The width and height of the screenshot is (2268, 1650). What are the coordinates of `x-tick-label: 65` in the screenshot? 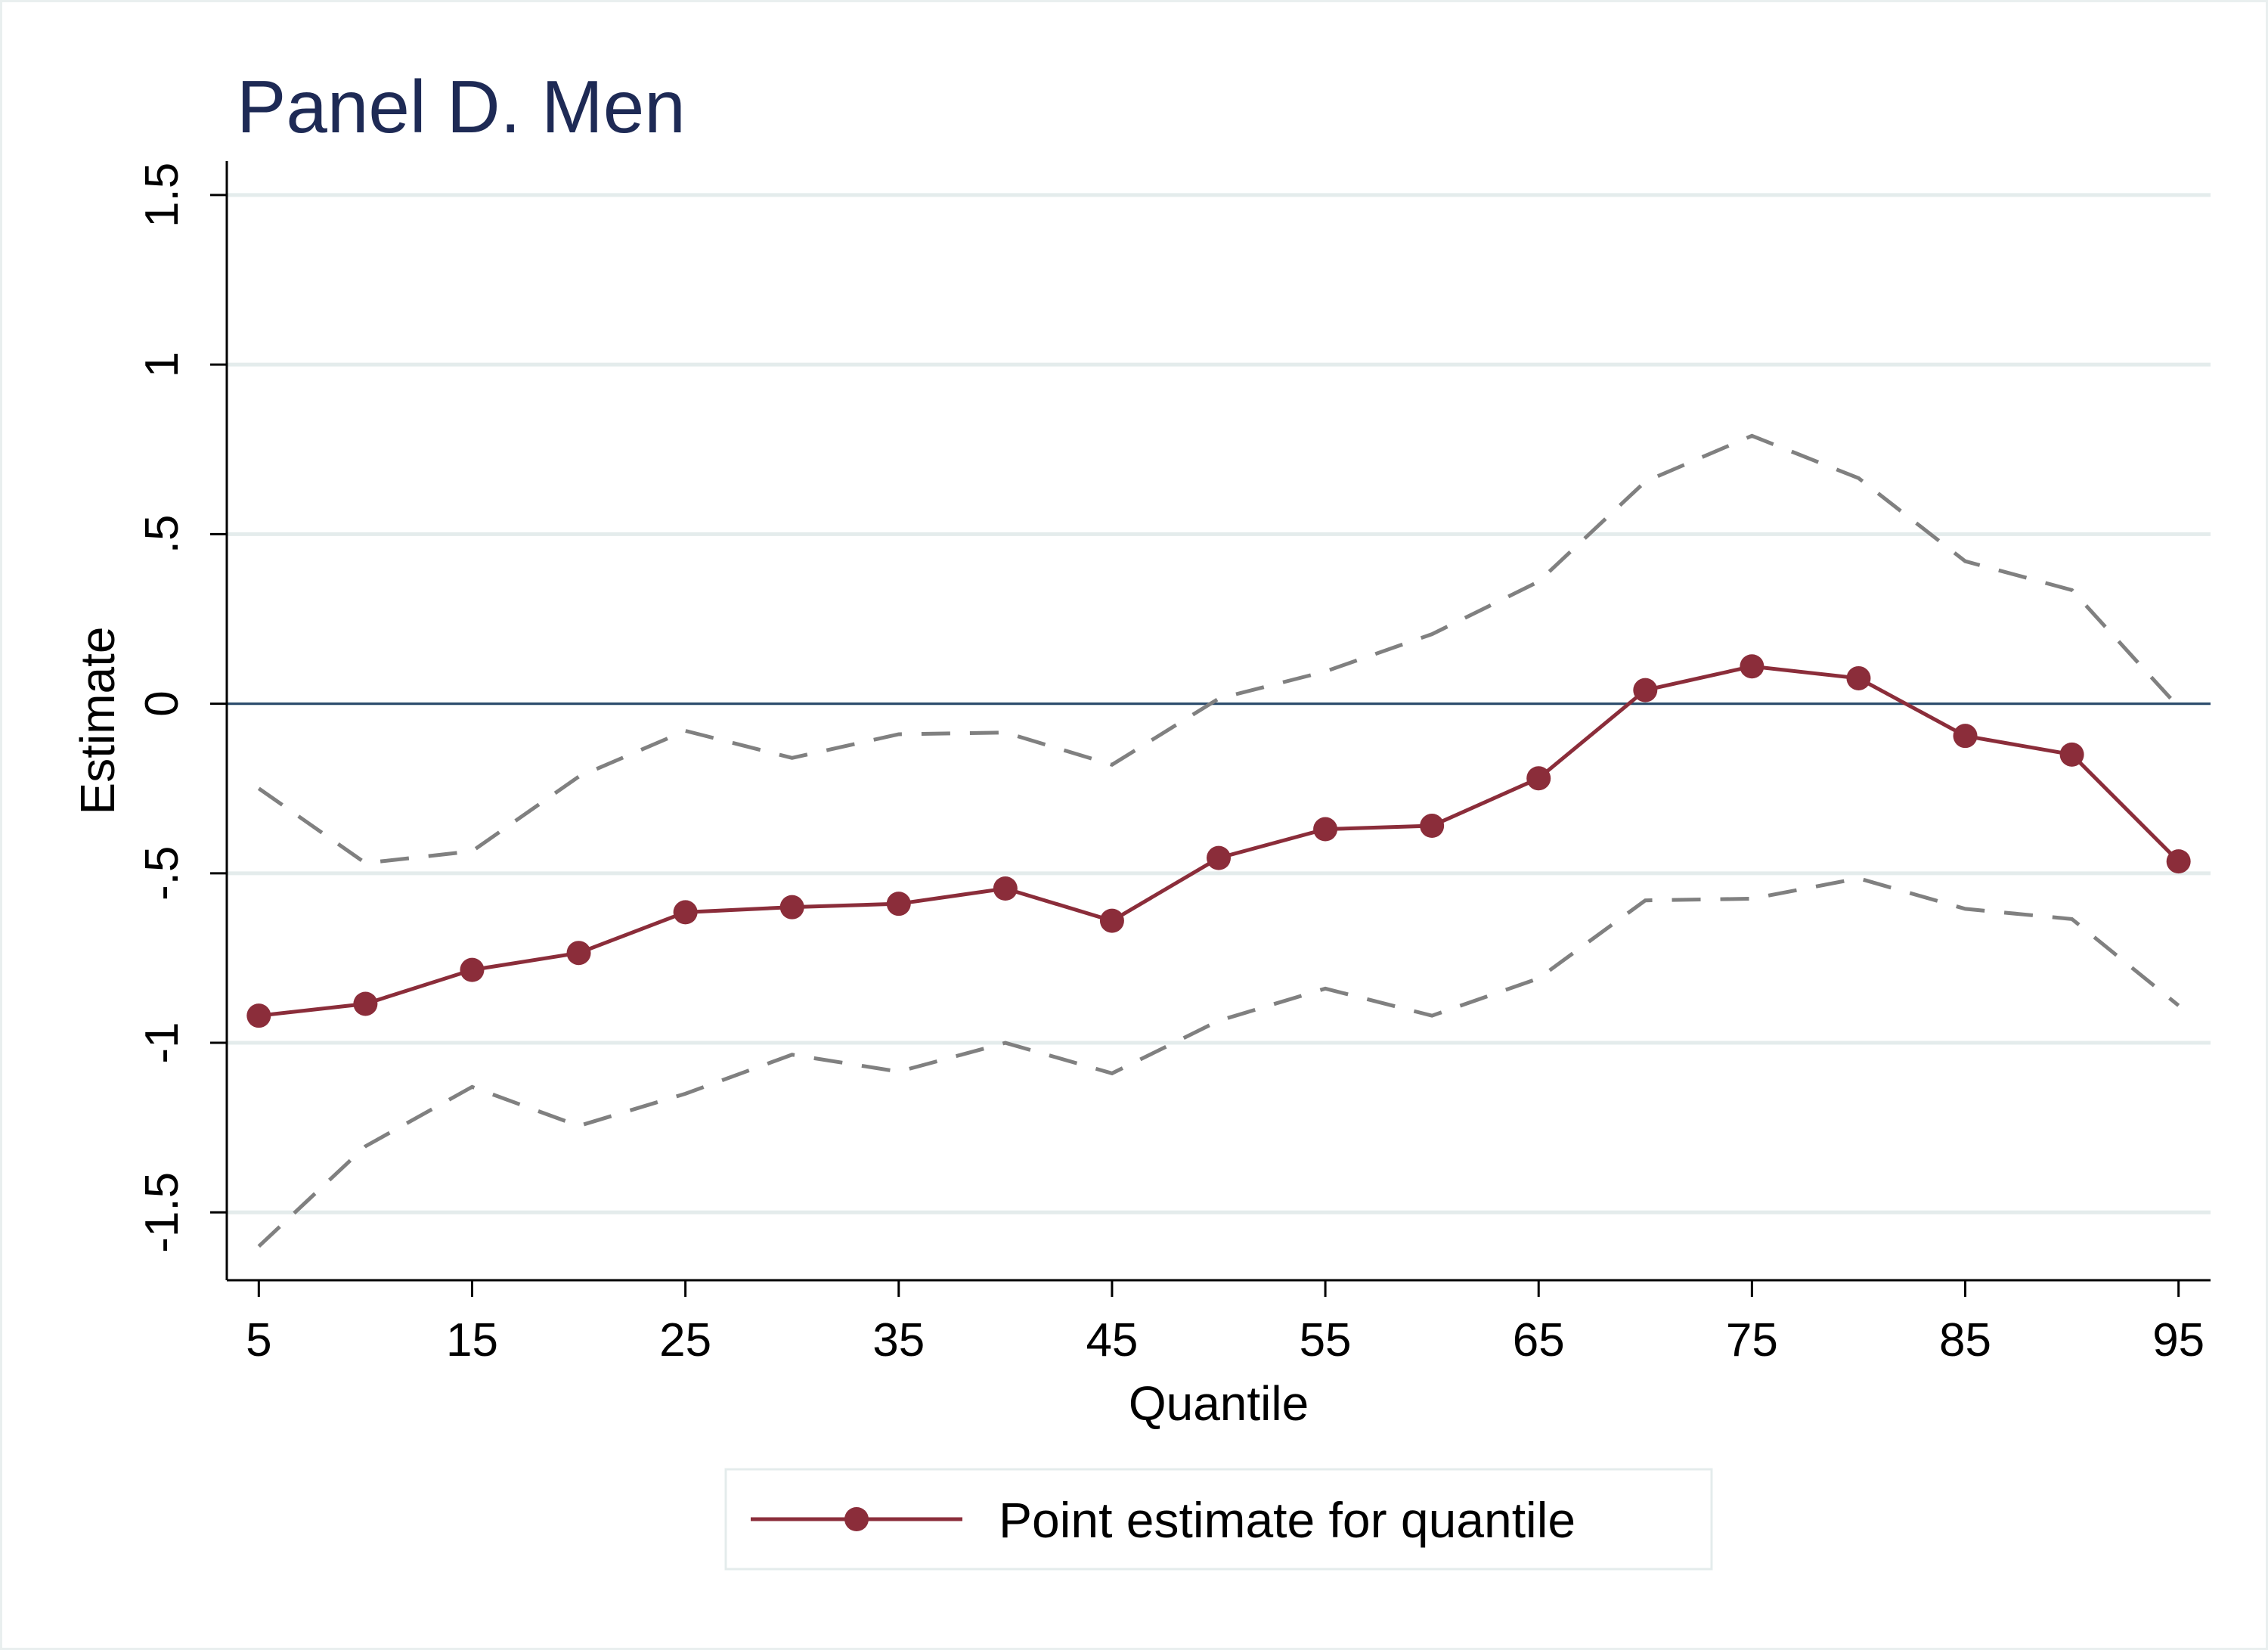 It's located at (1539, 1340).